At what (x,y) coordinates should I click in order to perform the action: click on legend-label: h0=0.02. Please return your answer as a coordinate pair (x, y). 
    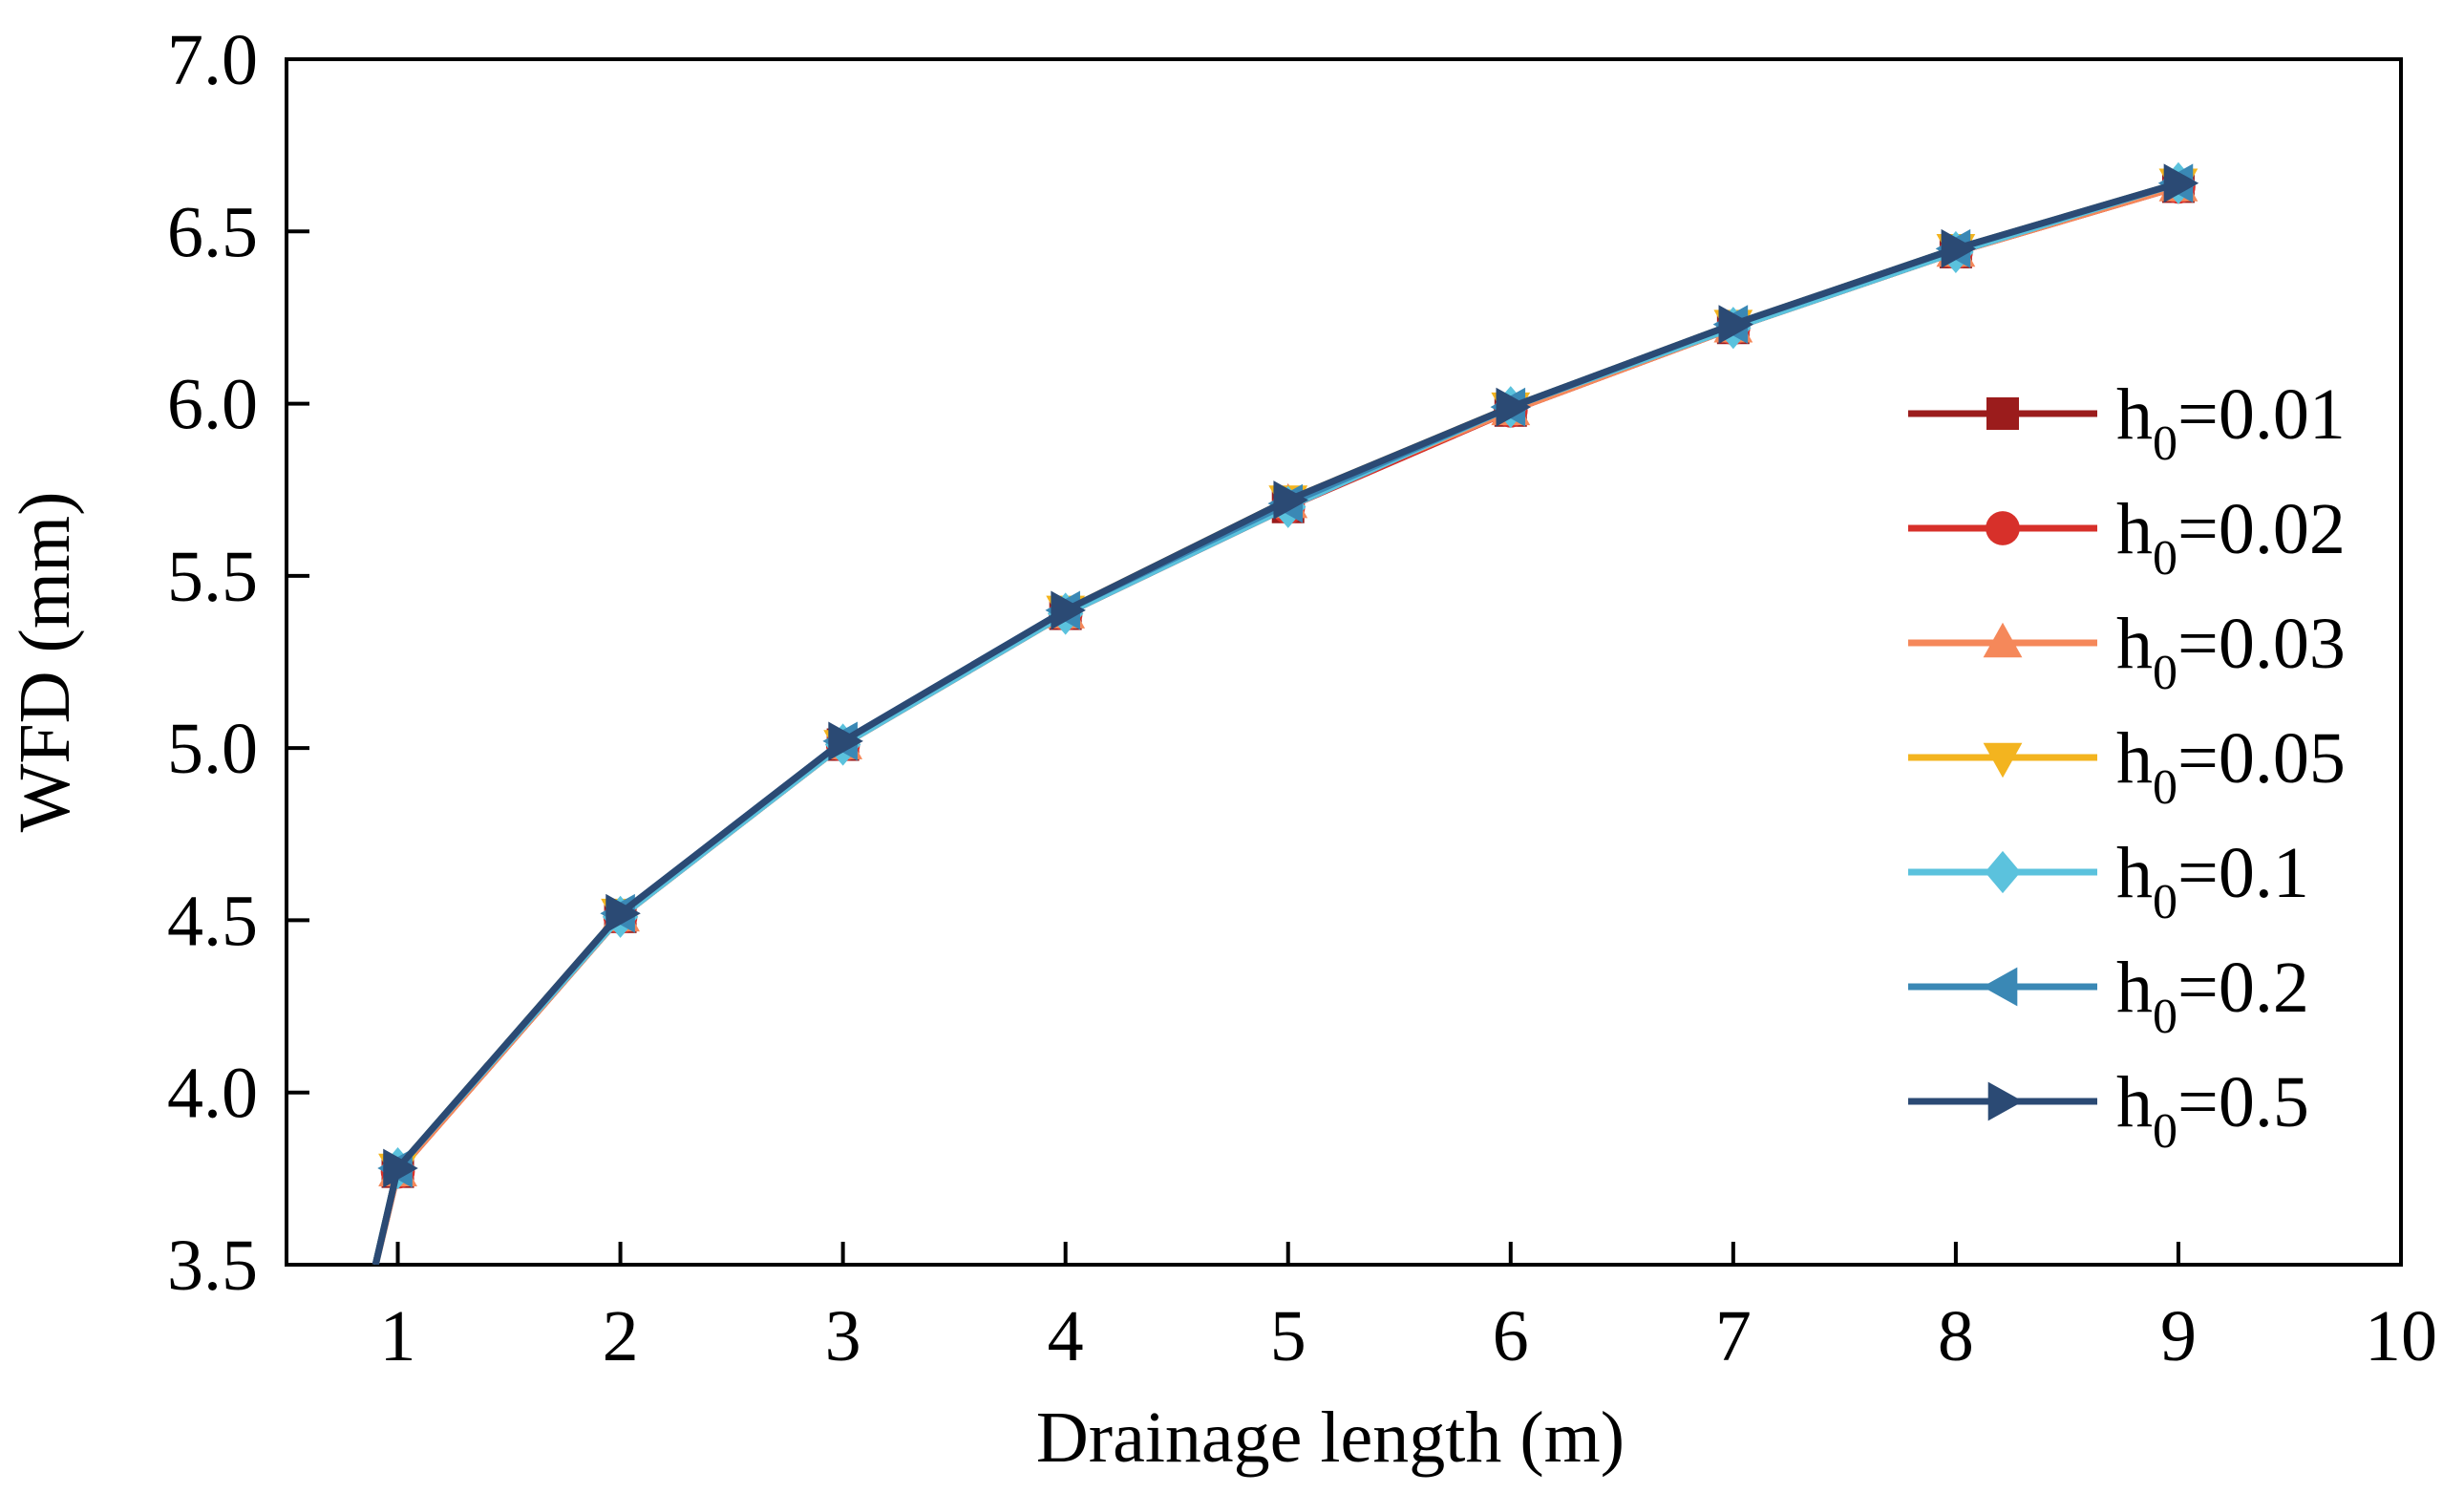
    Looking at the image, I should click on (2231, 537).